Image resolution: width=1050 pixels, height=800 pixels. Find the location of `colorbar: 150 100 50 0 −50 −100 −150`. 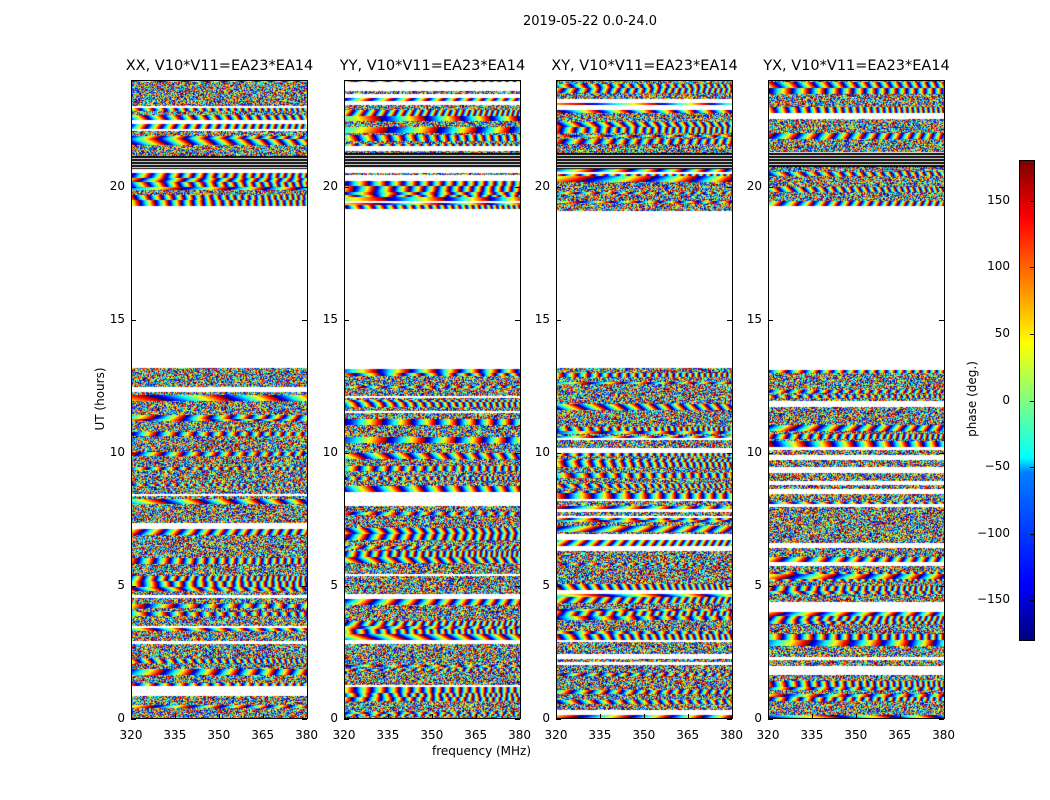

colorbar: 150 100 50 0 −50 −100 −150 is located at coordinates (1006, 400).